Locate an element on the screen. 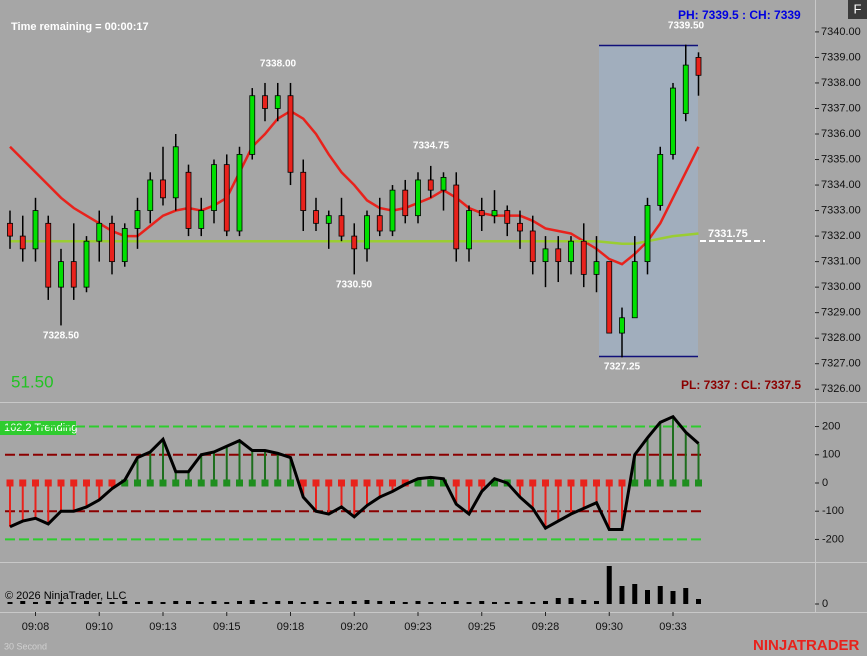 Image resolution: width=867 pixels, height=656 pixels. price-annotation: 7330.50 is located at coordinates (354, 285).